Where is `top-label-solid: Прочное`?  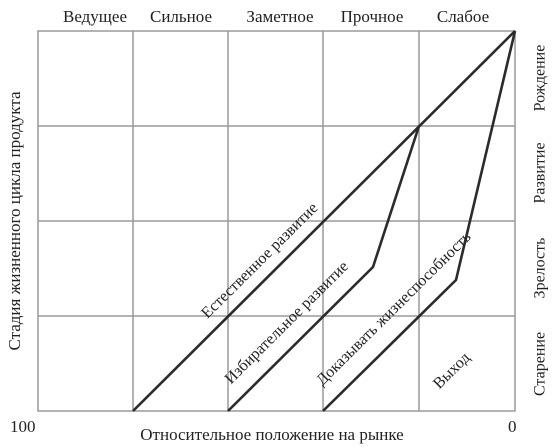 top-label-solid: Прочное is located at coordinates (372, 16).